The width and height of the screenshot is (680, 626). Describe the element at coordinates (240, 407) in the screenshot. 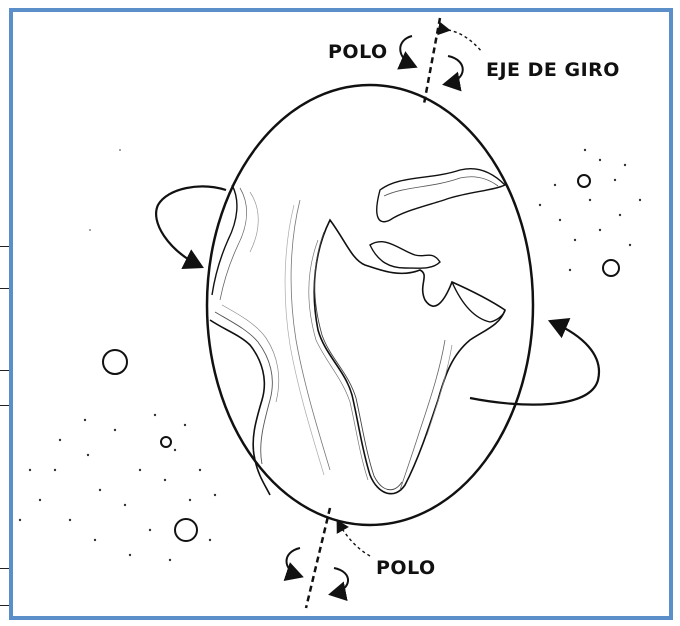

I see `south-america-continent` at that location.